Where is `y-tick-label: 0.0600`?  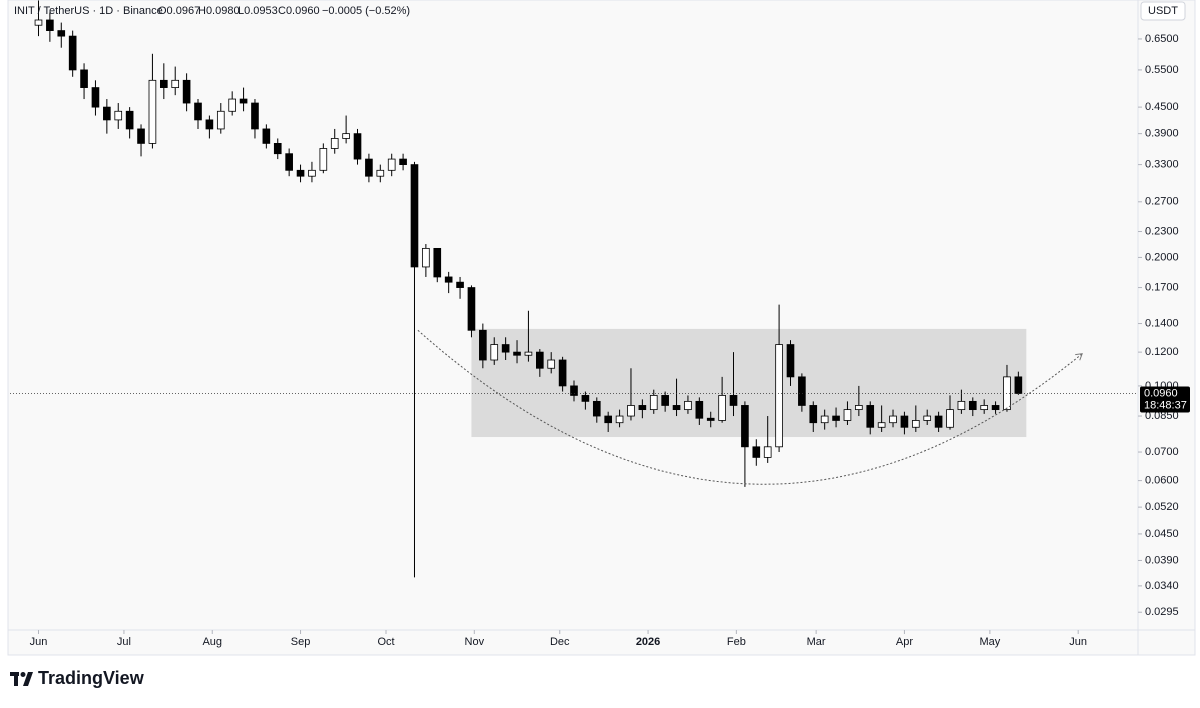 y-tick-label: 0.0600 is located at coordinates (1162, 481).